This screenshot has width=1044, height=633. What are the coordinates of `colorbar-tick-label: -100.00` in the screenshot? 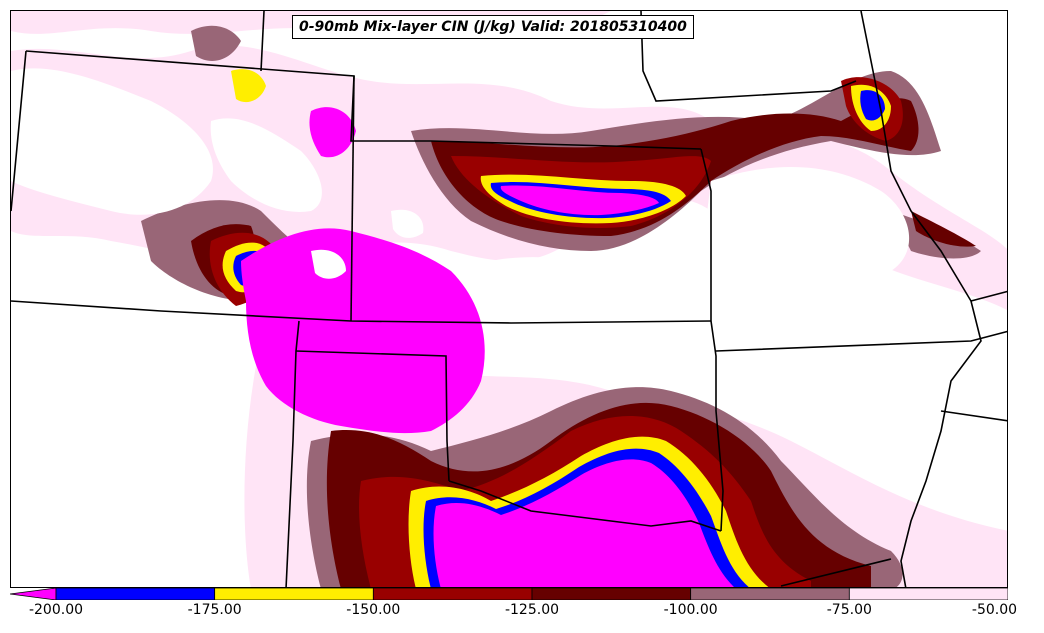 It's located at (690, 610).